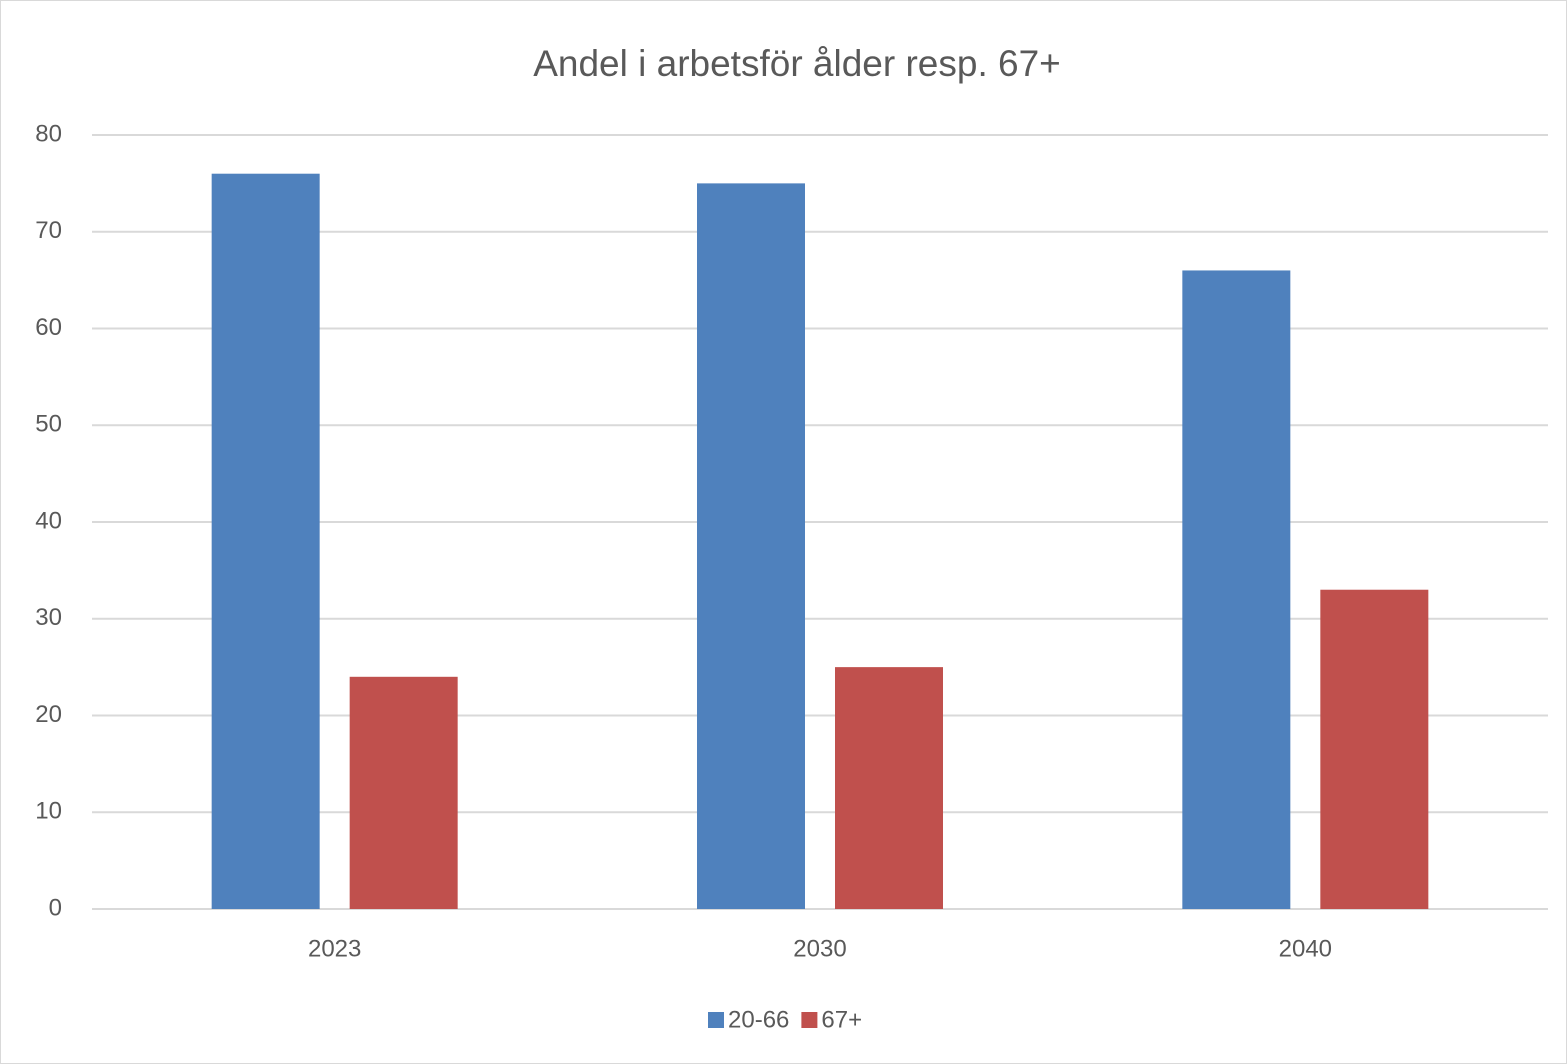 This screenshot has height=1064, width=1567. What do you see at coordinates (48, 230) in the screenshot?
I see `y-tick-label: 70` at bounding box center [48, 230].